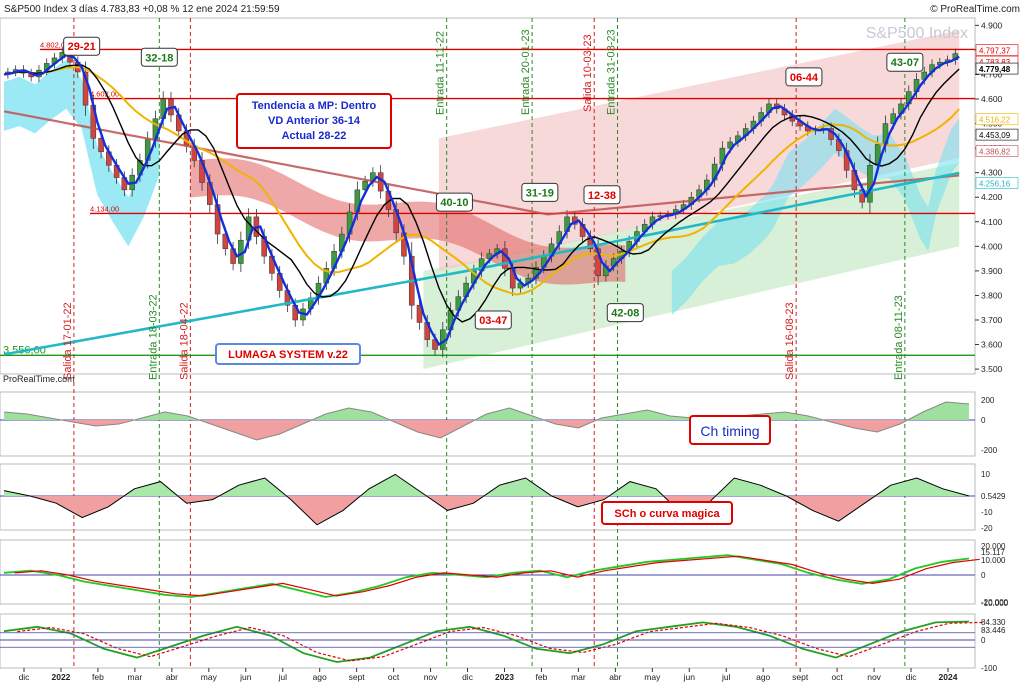 The image size is (1024, 683). Describe the element at coordinates (995, 152) in the screenshot. I see `right-price-label: 4.386,82` at that location.